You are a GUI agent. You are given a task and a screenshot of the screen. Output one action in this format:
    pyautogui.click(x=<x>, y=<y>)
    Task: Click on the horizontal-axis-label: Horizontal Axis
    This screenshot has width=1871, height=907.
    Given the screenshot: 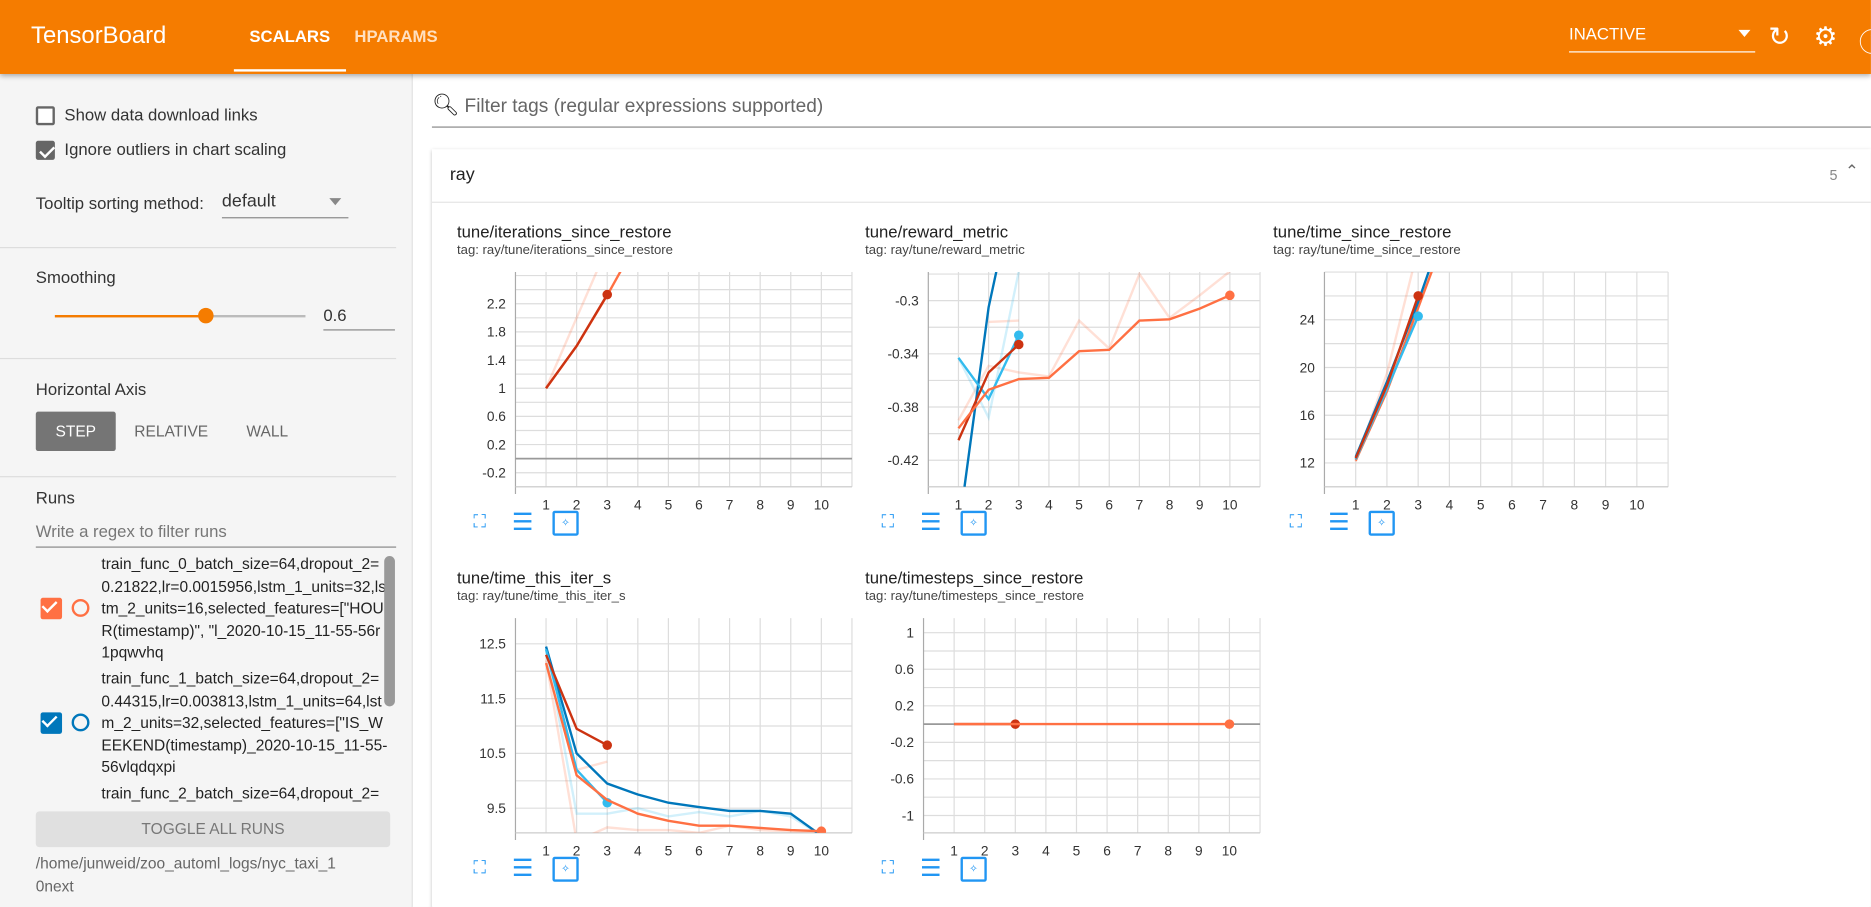 What is the action you would take?
    pyautogui.click(x=91, y=389)
    